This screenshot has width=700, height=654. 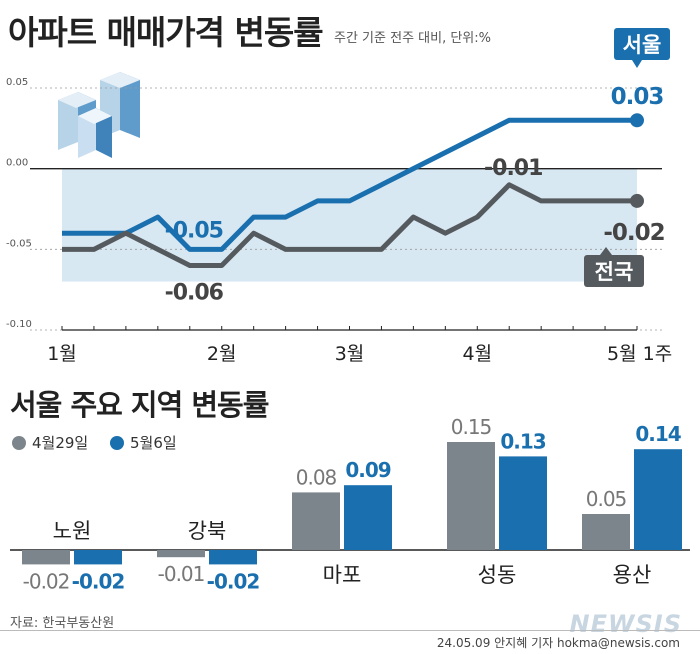 I want to click on chart-subtitle: 주간 기준 전주 대비, 단위:%, so click(x=412, y=38).